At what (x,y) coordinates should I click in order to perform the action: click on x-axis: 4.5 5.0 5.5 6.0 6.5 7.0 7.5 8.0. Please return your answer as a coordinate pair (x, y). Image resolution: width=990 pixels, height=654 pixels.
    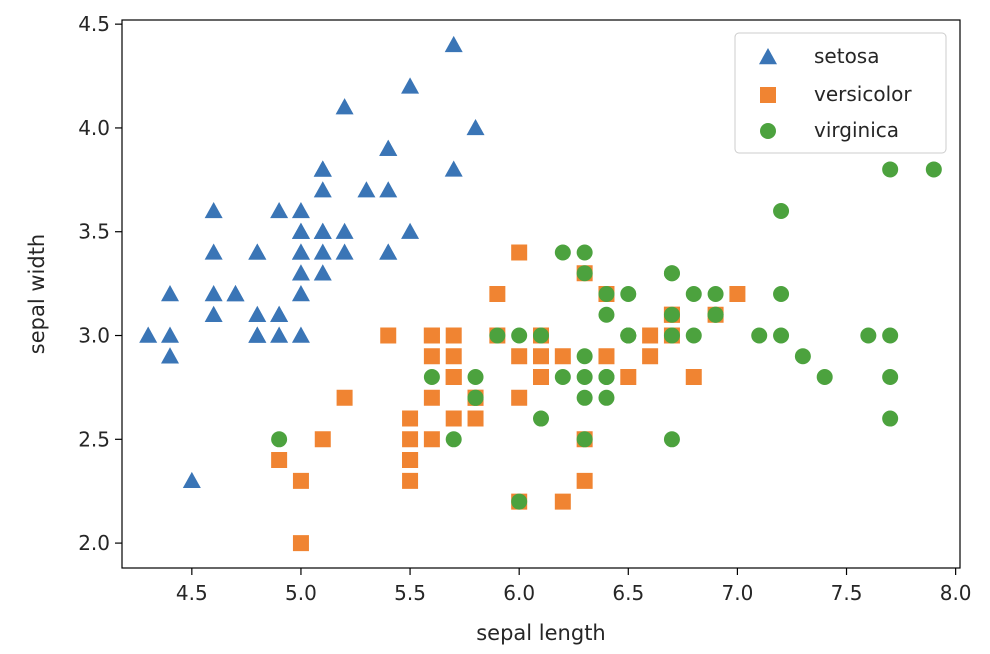
    Looking at the image, I should click on (574, 586).